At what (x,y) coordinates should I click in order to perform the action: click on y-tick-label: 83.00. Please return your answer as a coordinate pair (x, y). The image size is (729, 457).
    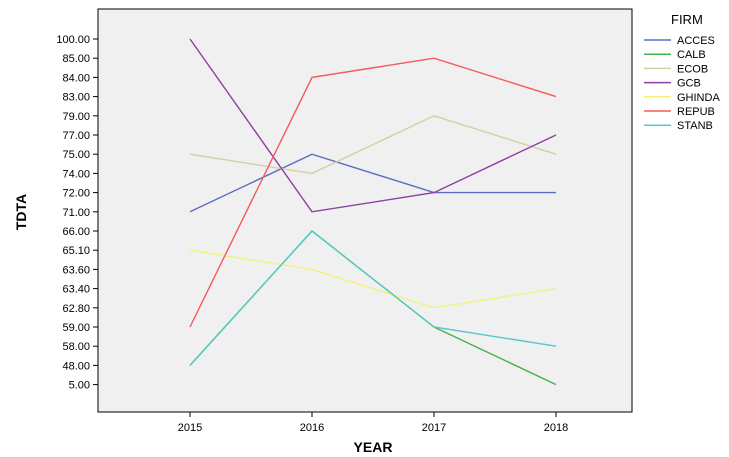
    Looking at the image, I should click on (76, 98).